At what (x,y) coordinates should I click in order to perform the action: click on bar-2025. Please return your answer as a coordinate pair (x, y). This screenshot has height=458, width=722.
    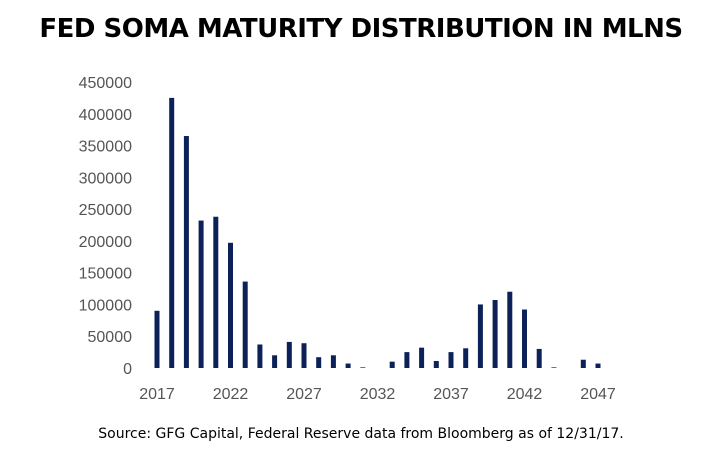
    Looking at the image, I should click on (275, 361).